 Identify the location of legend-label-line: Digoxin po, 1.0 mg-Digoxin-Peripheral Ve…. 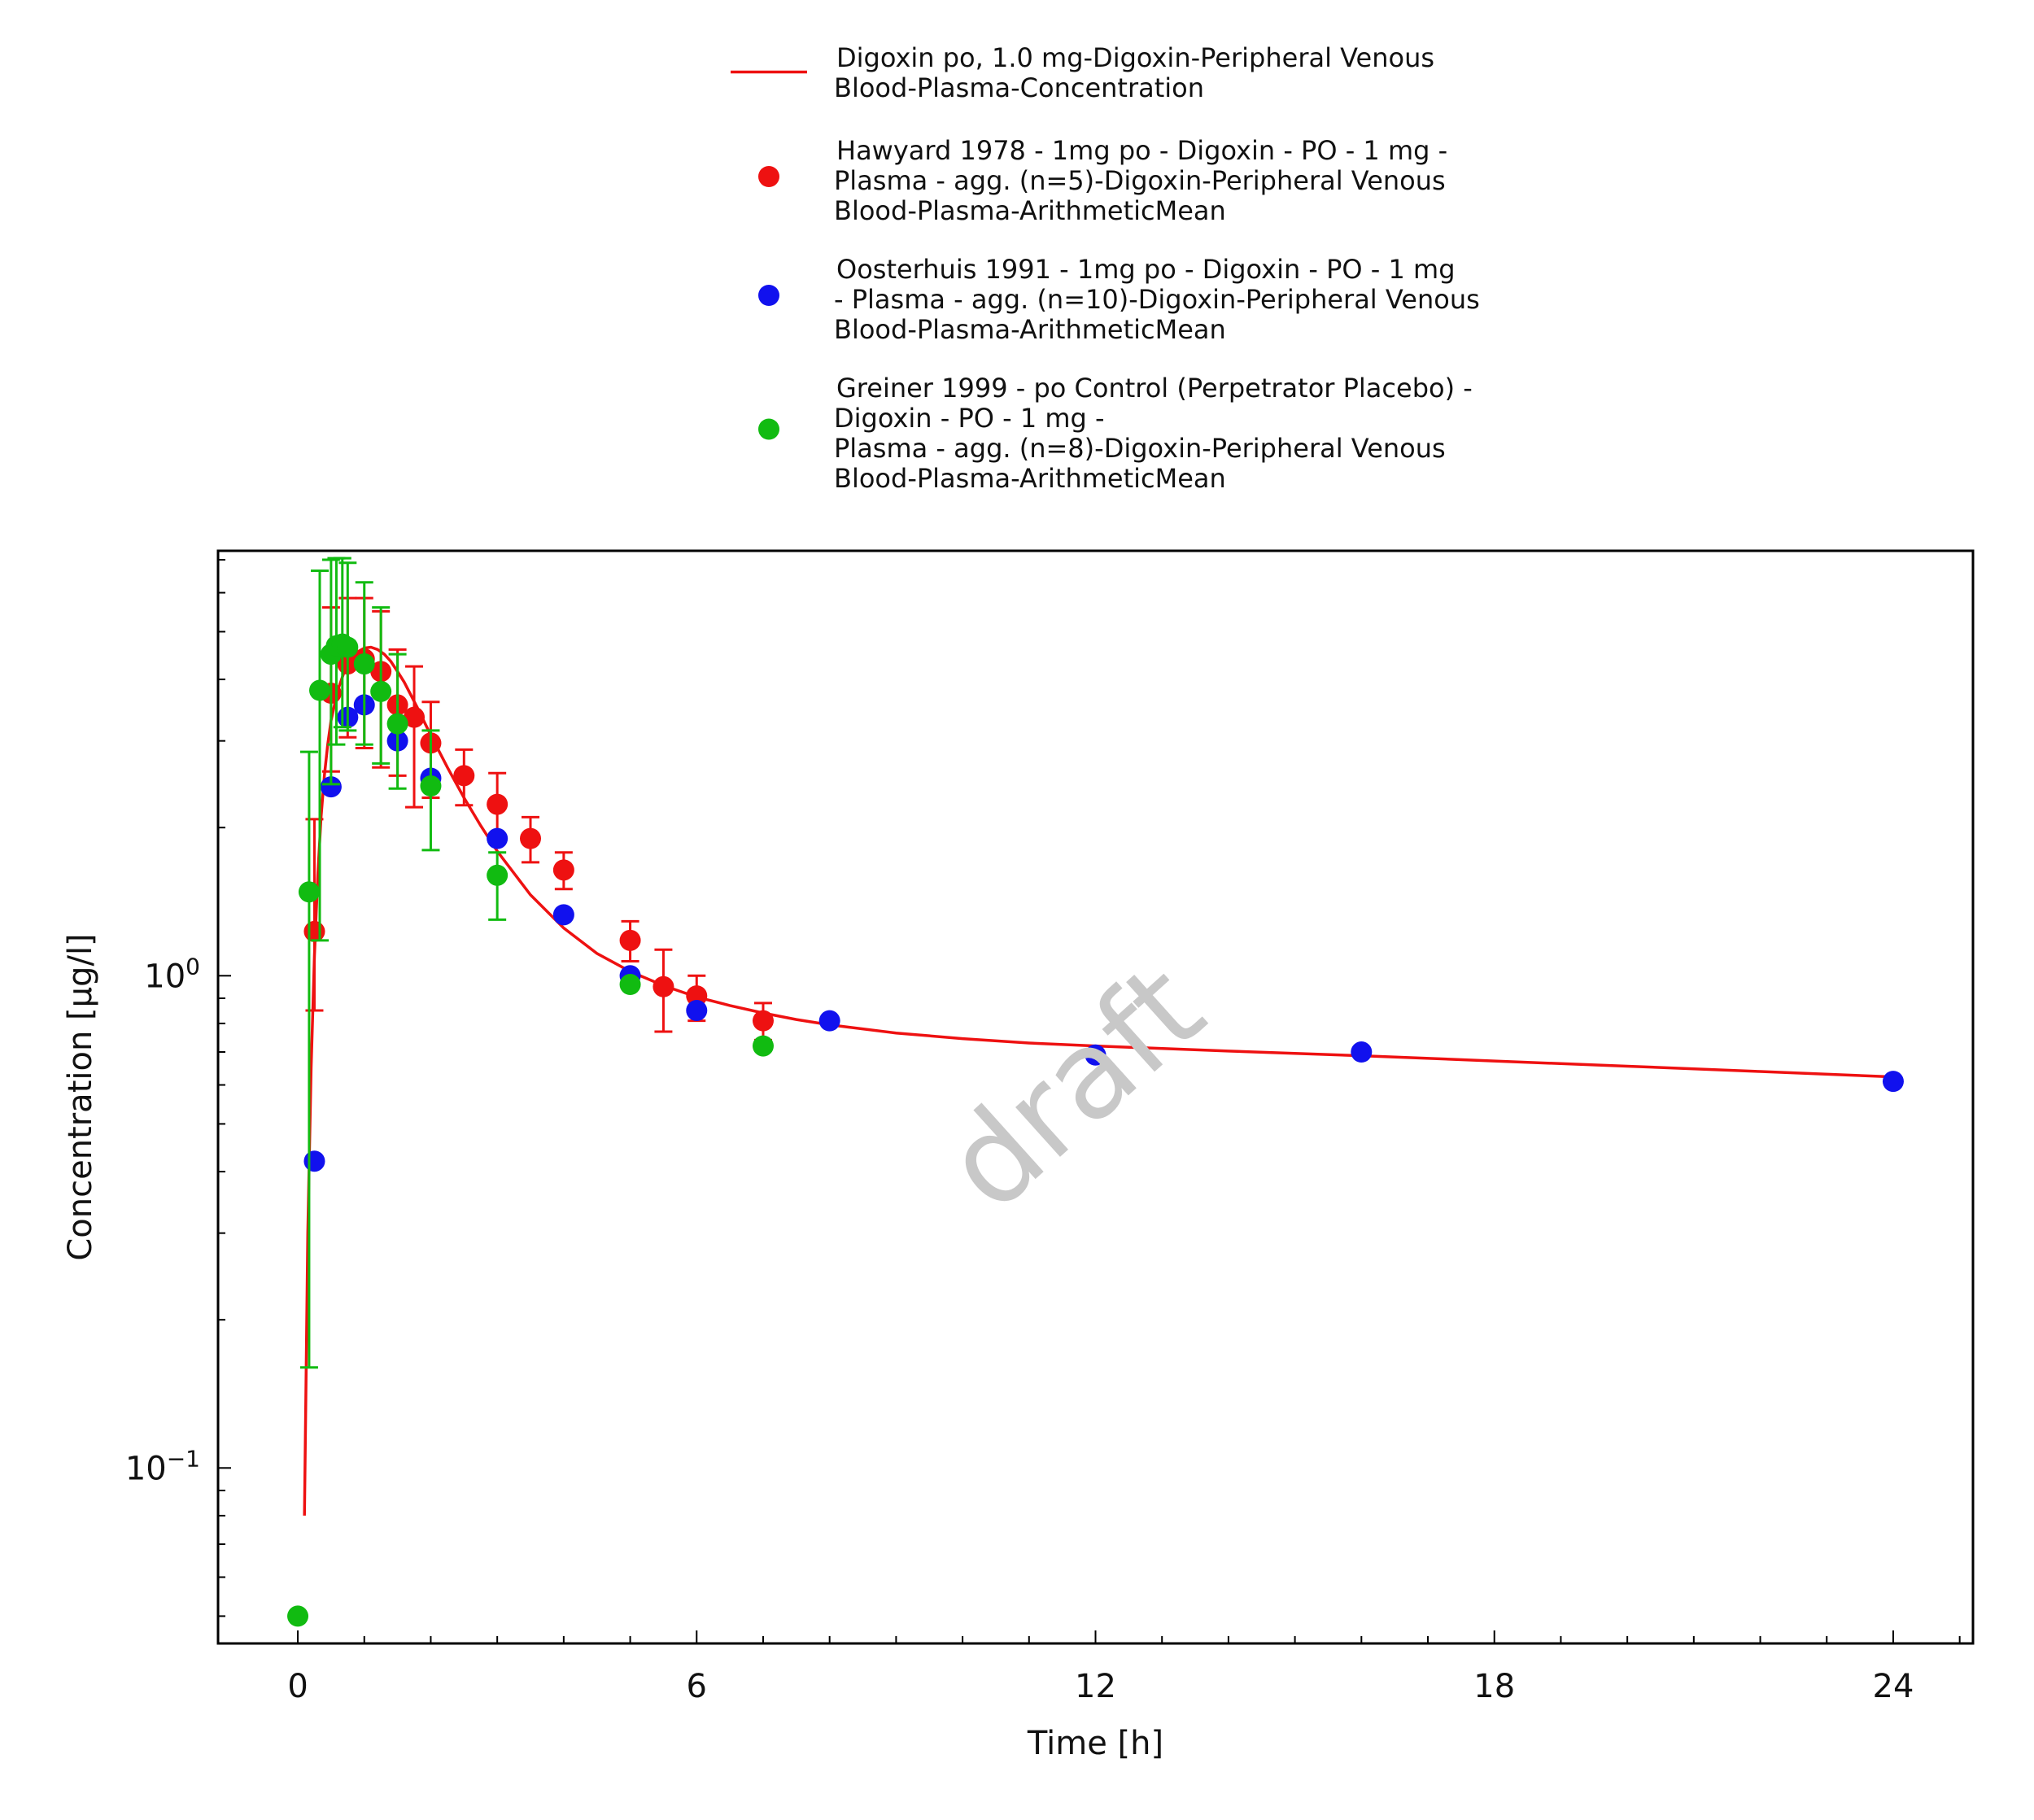
(1135, 57).